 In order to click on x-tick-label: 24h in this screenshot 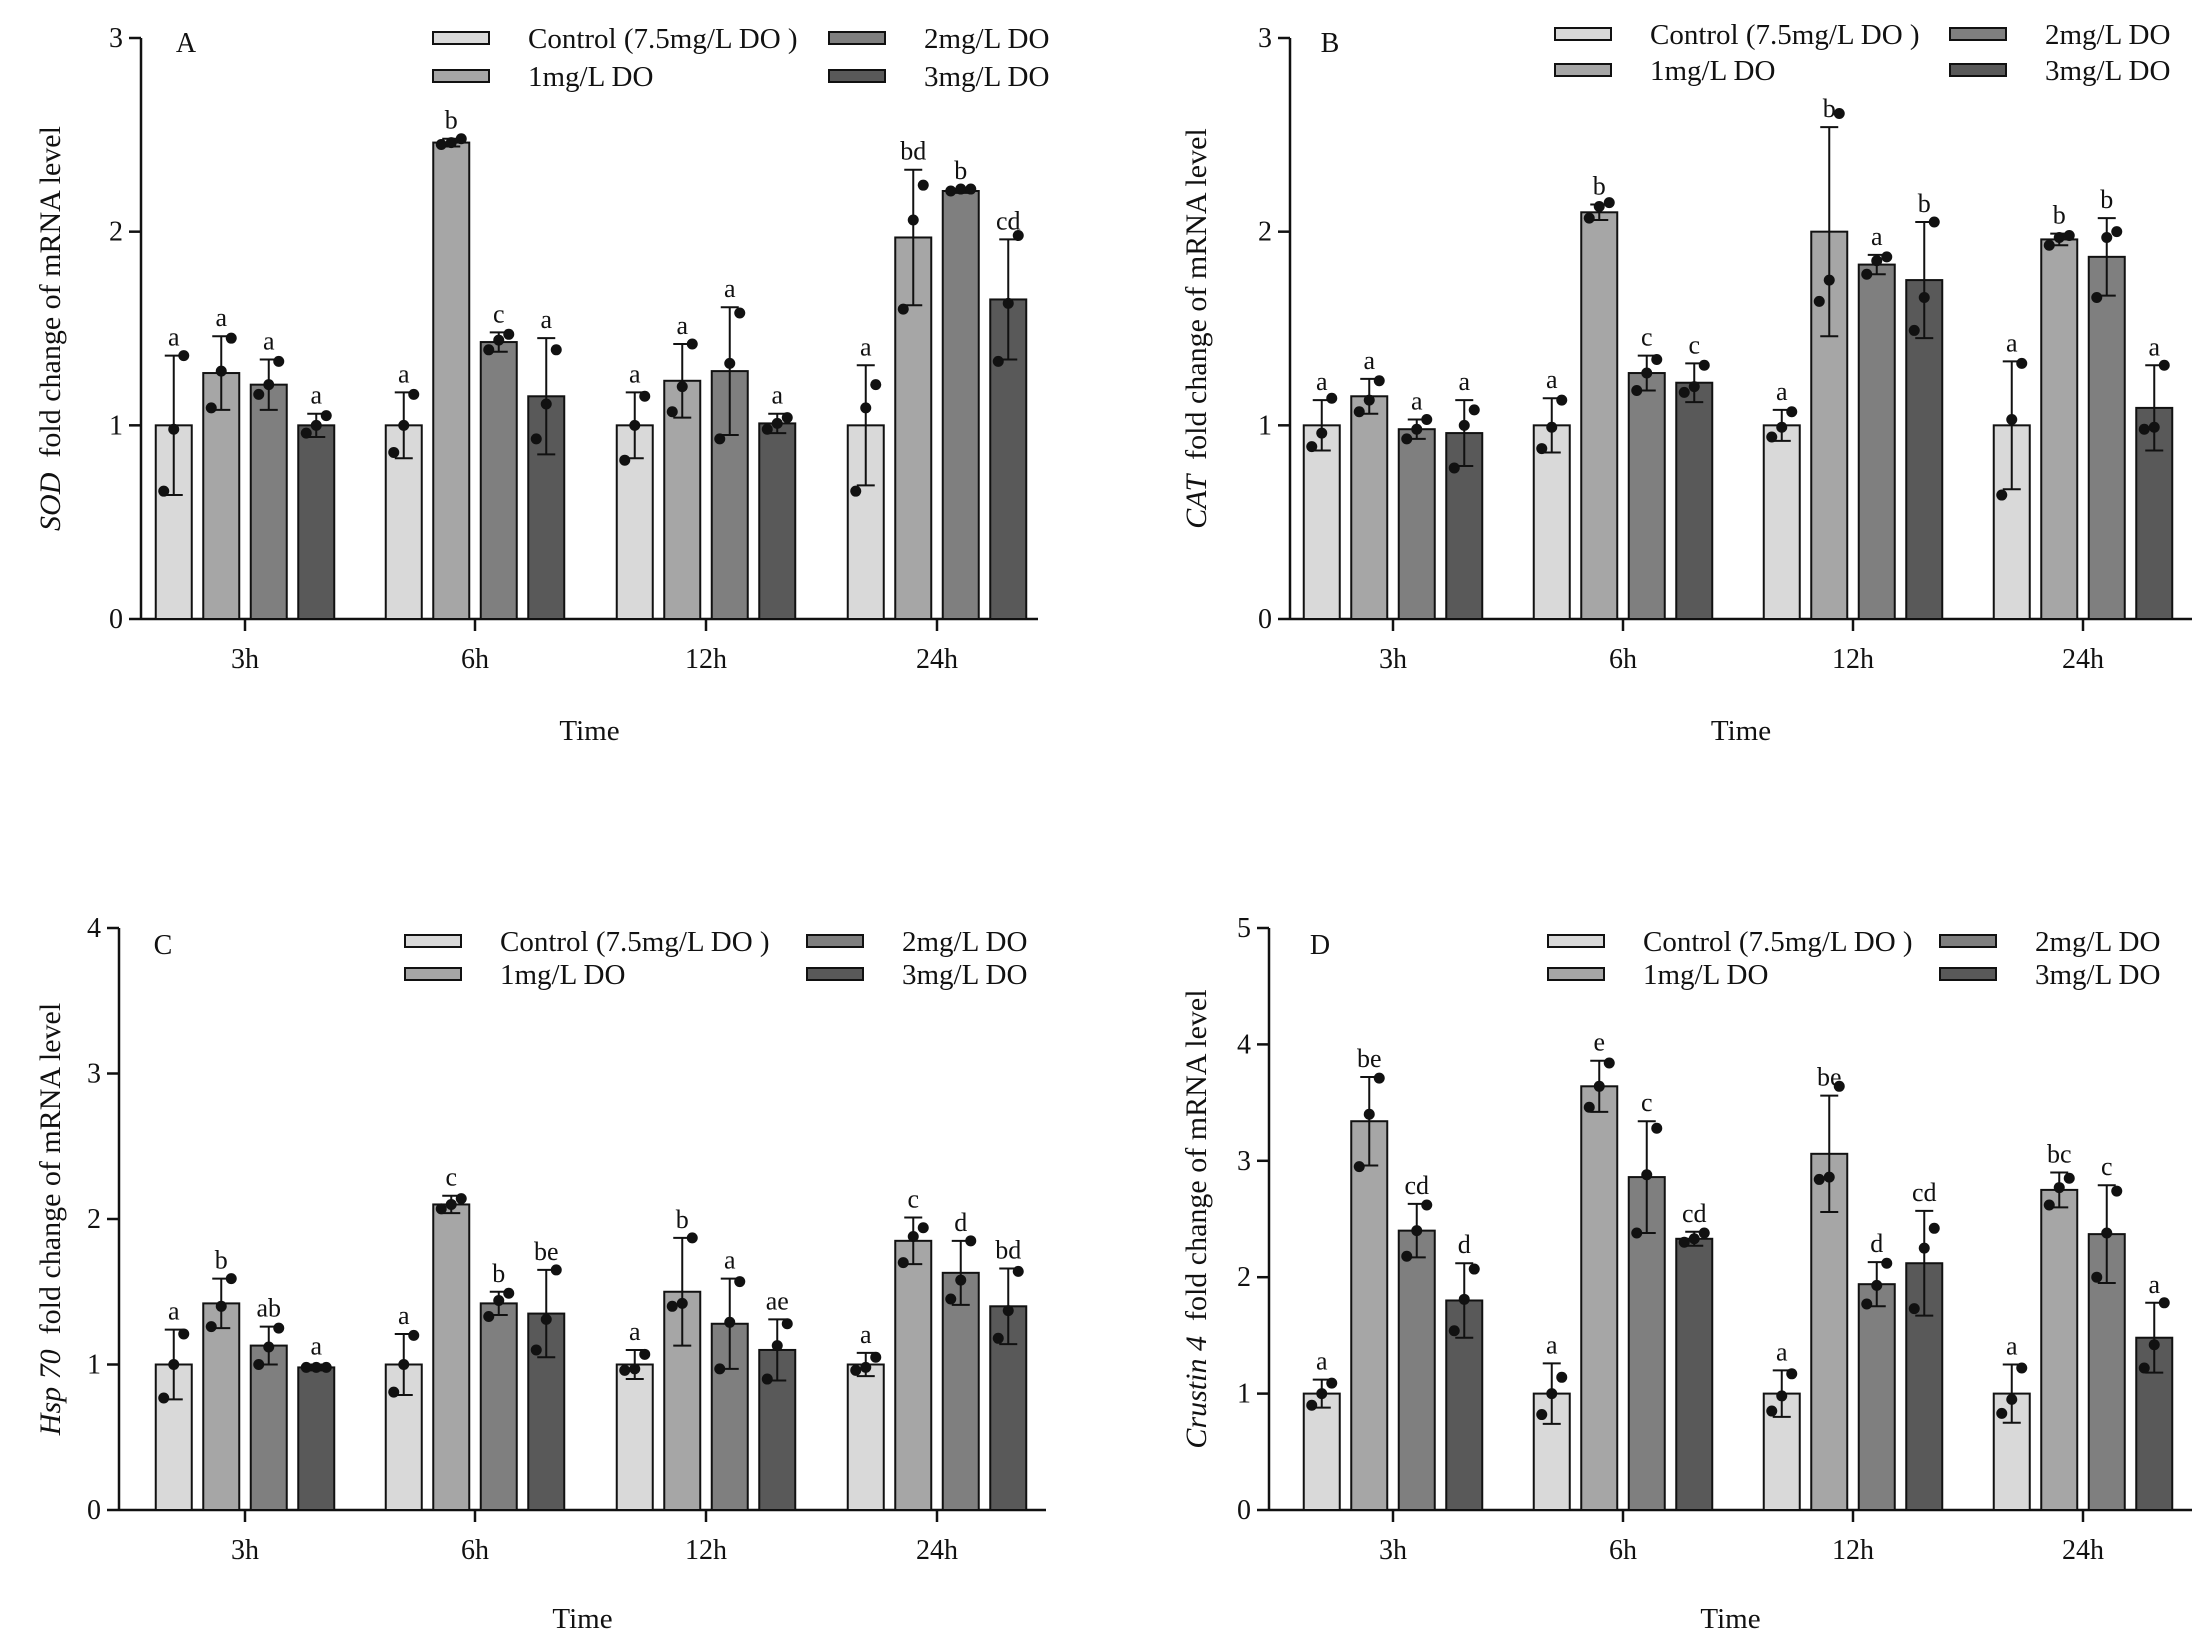, I will do `click(2083, 659)`.